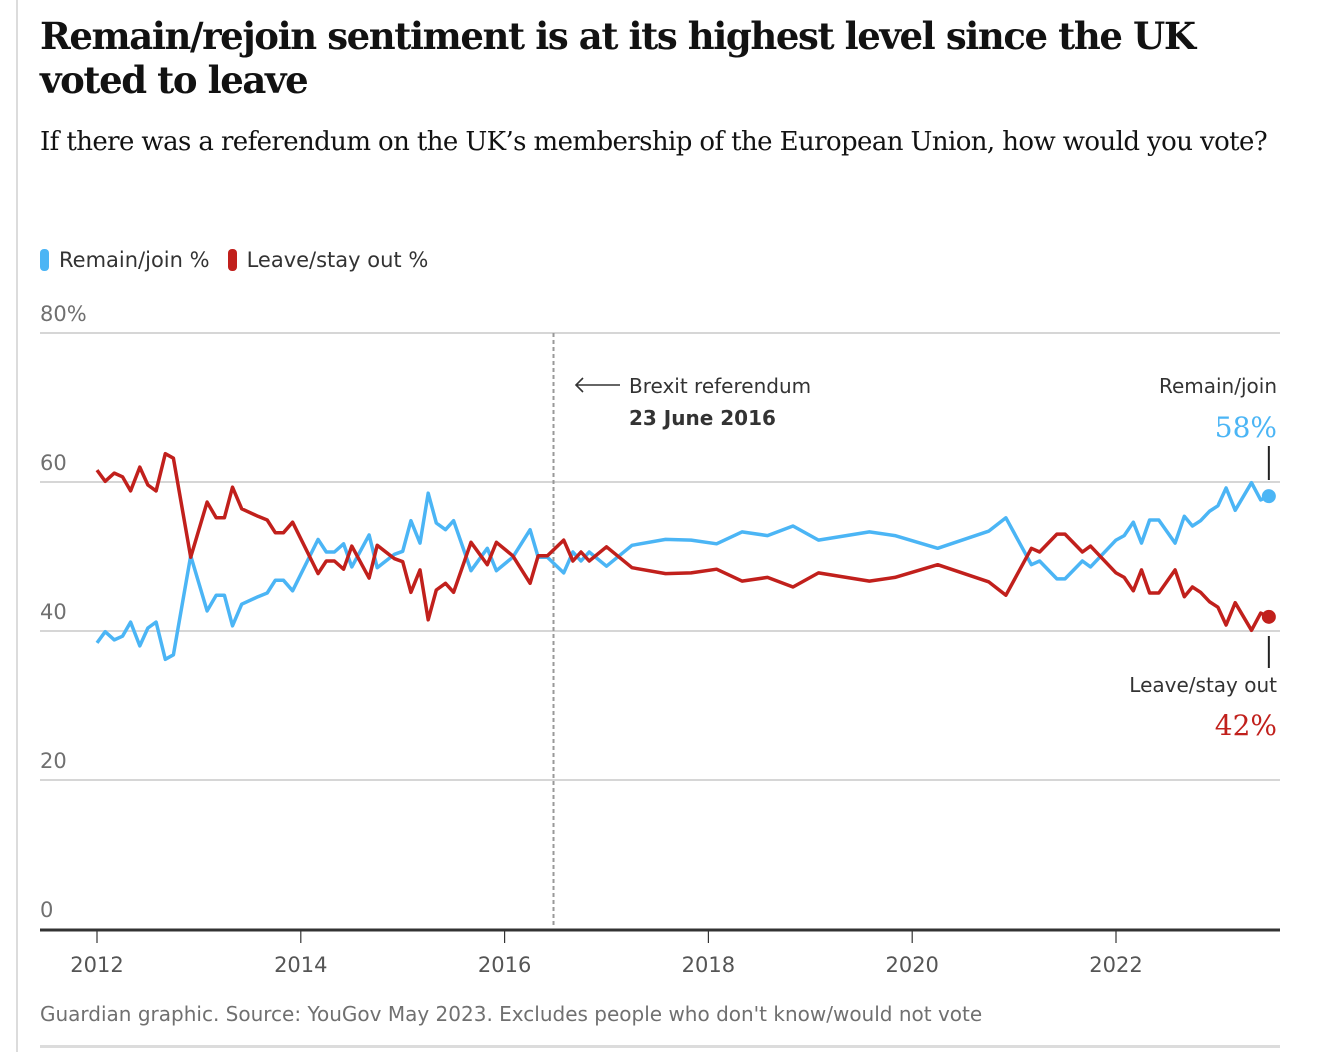 This screenshot has width=1322, height=1052. Describe the element at coordinates (96, 965) in the screenshot. I see `x-tick-label-2012: 2012` at that location.